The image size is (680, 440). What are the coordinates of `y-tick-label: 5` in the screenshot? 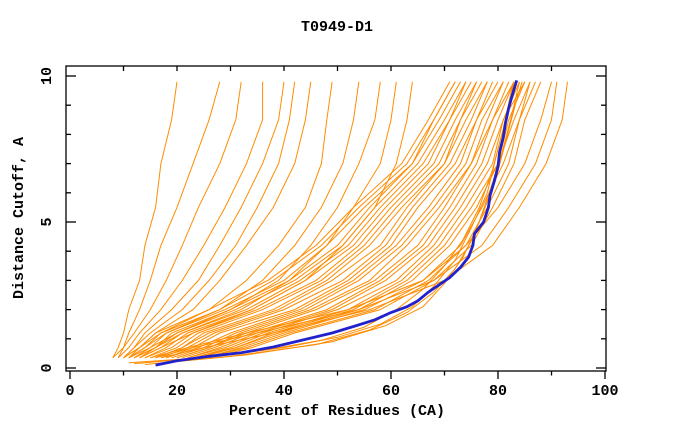 It's located at (47, 221).